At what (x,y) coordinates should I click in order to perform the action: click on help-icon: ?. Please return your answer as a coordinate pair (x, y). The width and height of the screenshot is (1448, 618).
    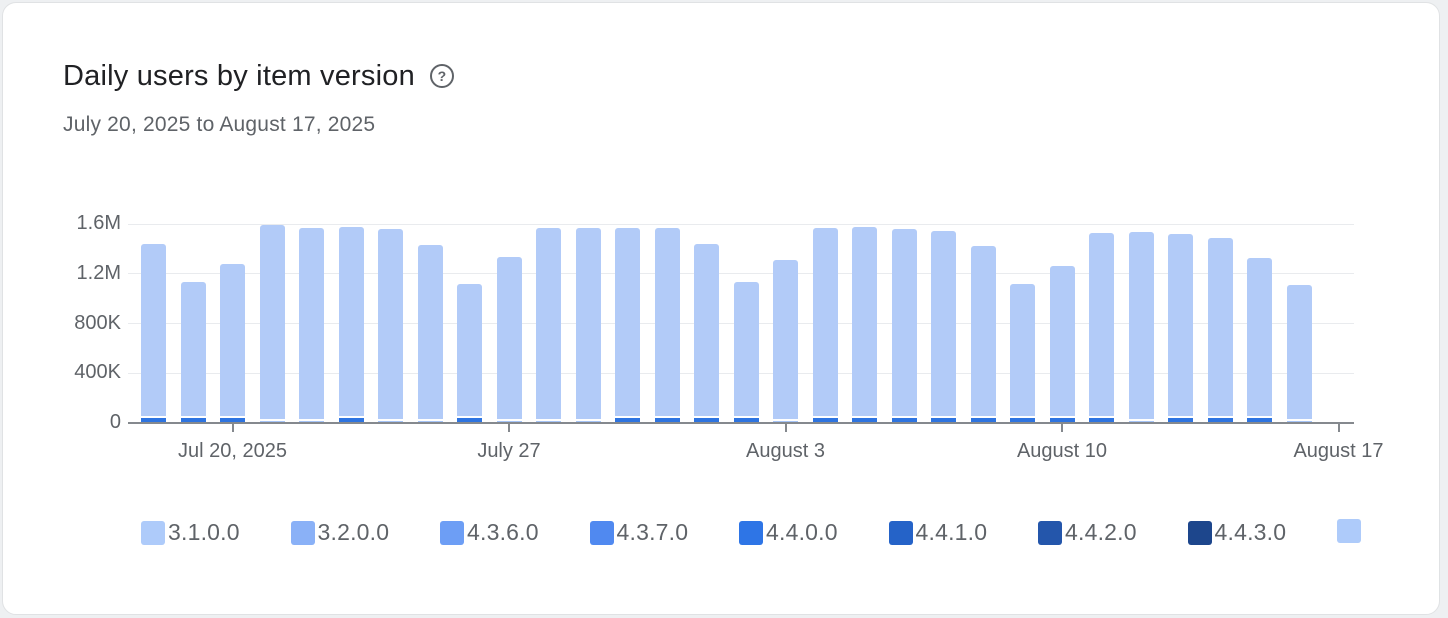
    Looking at the image, I should click on (441, 76).